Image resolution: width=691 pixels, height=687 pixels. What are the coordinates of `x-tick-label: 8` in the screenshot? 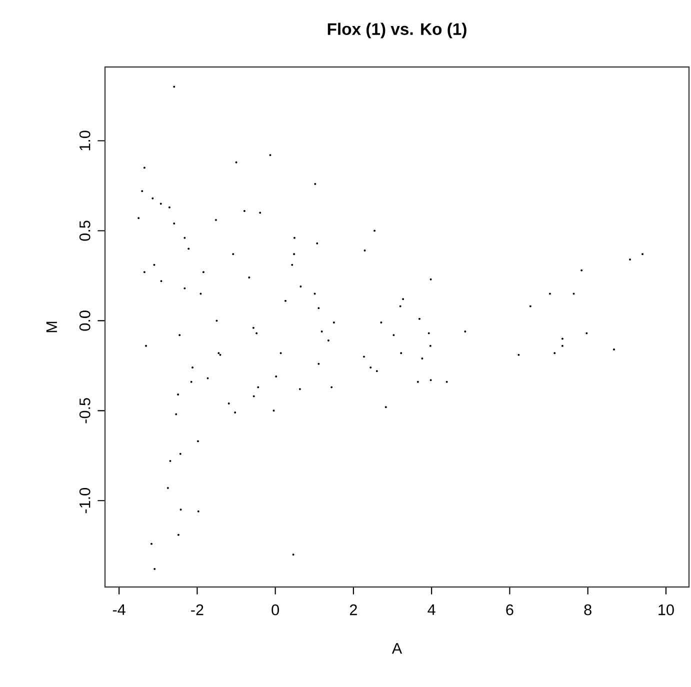 It's located at (588, 610).